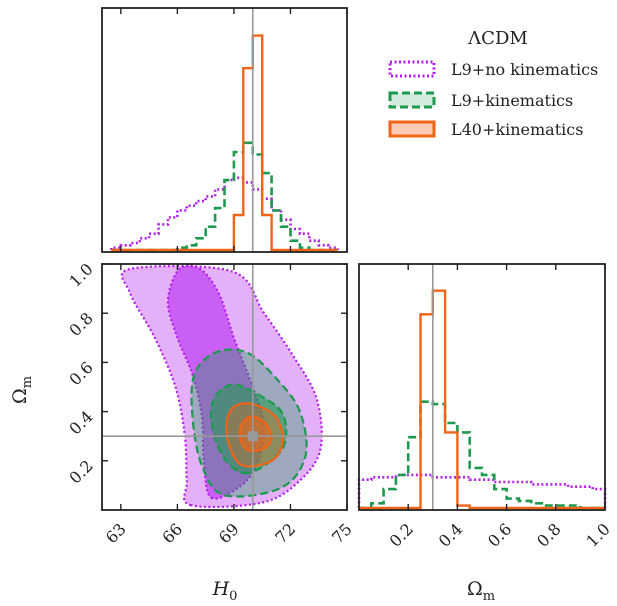 The width and height of the screenshot is (617, 606). What do you see at coordinates (285, 533) in the screenshot?
I see `tick-label-h0: 72` at bounding box center [285, 533].